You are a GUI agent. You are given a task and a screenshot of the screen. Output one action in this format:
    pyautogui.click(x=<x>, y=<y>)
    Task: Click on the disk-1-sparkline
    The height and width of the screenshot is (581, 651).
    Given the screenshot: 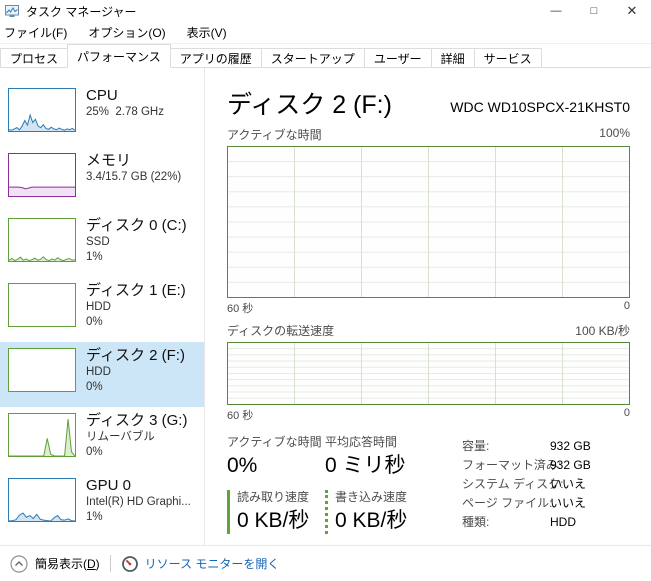 What is the action you would take?
    pyautogui.click(x=42, y=305)
    